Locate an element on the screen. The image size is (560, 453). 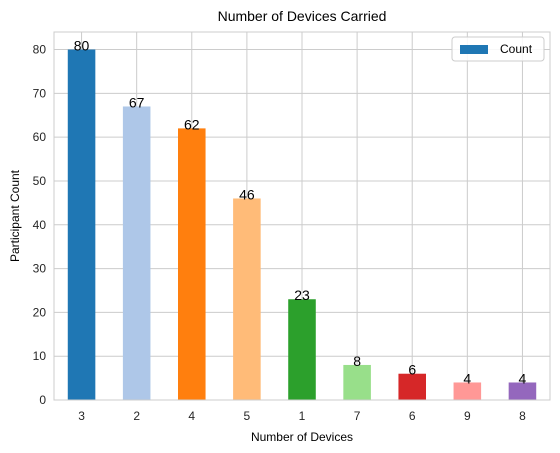
data-label: 67 is located at coordinates (137, 102).